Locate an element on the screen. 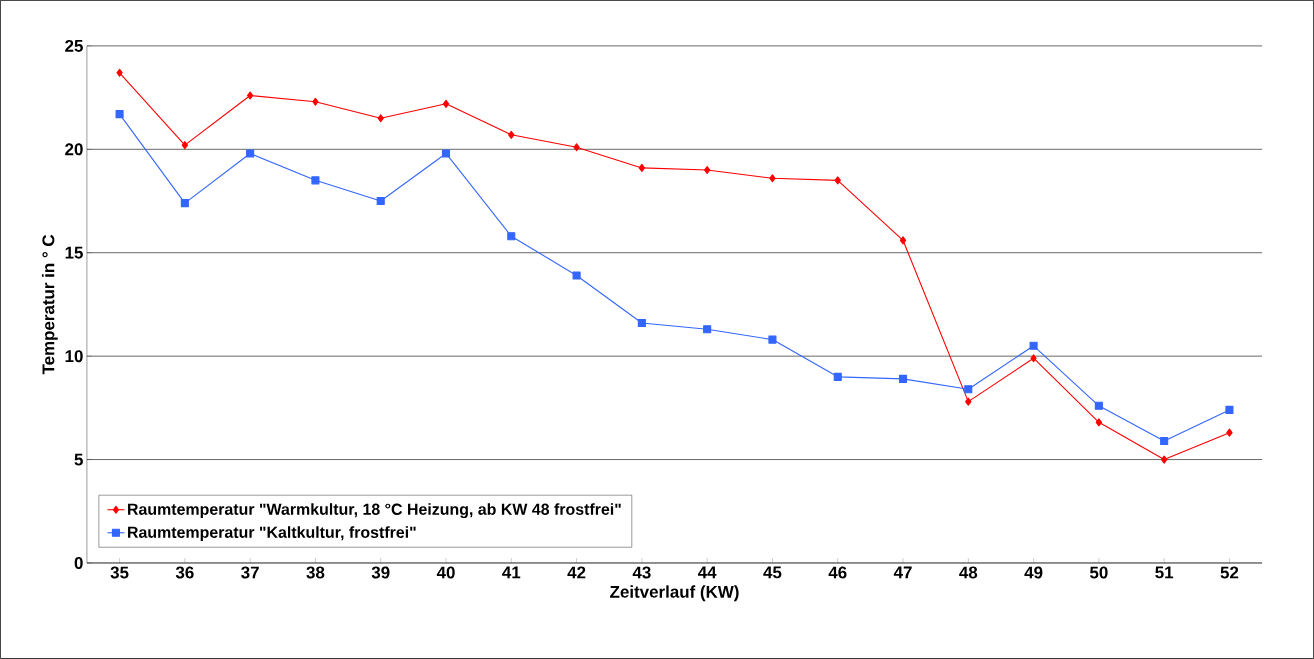 The image size is (1314, 659). x-axis-title: Zeitverlauf (KW) is located at coordinates (674, 593).